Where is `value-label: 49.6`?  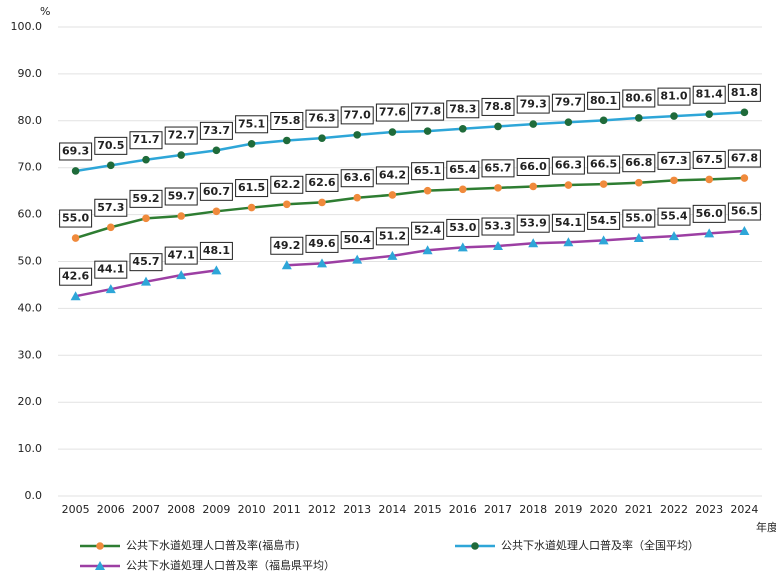 value-label: 49.6 is located at coordinates (321, 243).